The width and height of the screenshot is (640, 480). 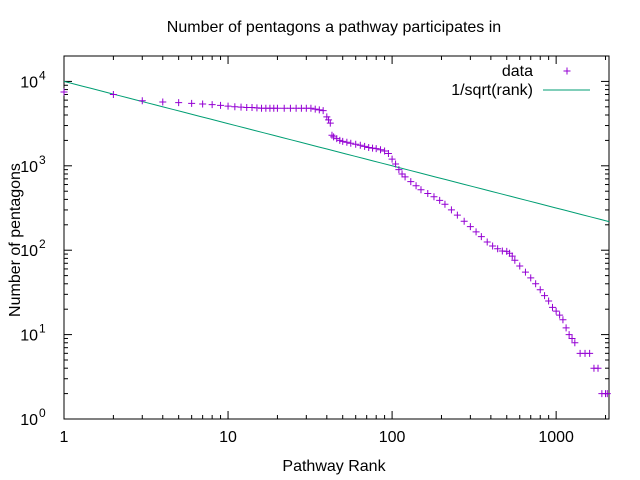 I want to click on y-tick-label-exponent: 4, so click(x=42, y=75).